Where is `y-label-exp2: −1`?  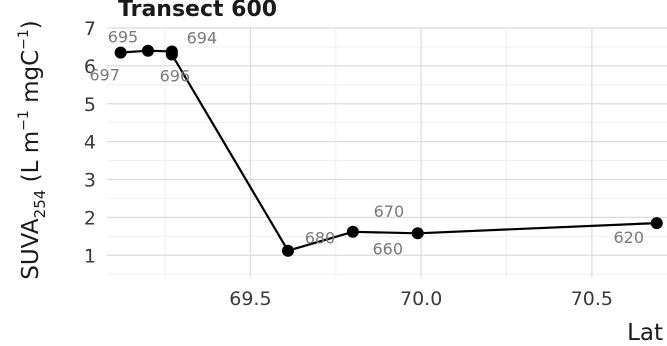
y-label-exp2: −1 is located at coordinates (24, 39).